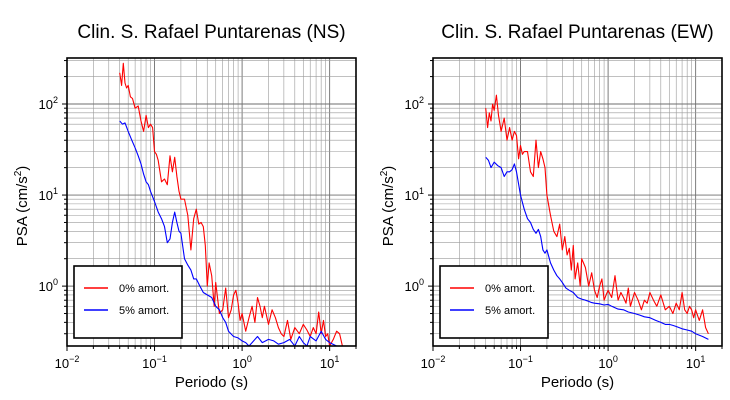  What do you see at coordinates (211, 32) in the screenshot?
I see `chart-title: Clin. S. Rafael Puntarenas (NS)` at bounding box center [211, 32].